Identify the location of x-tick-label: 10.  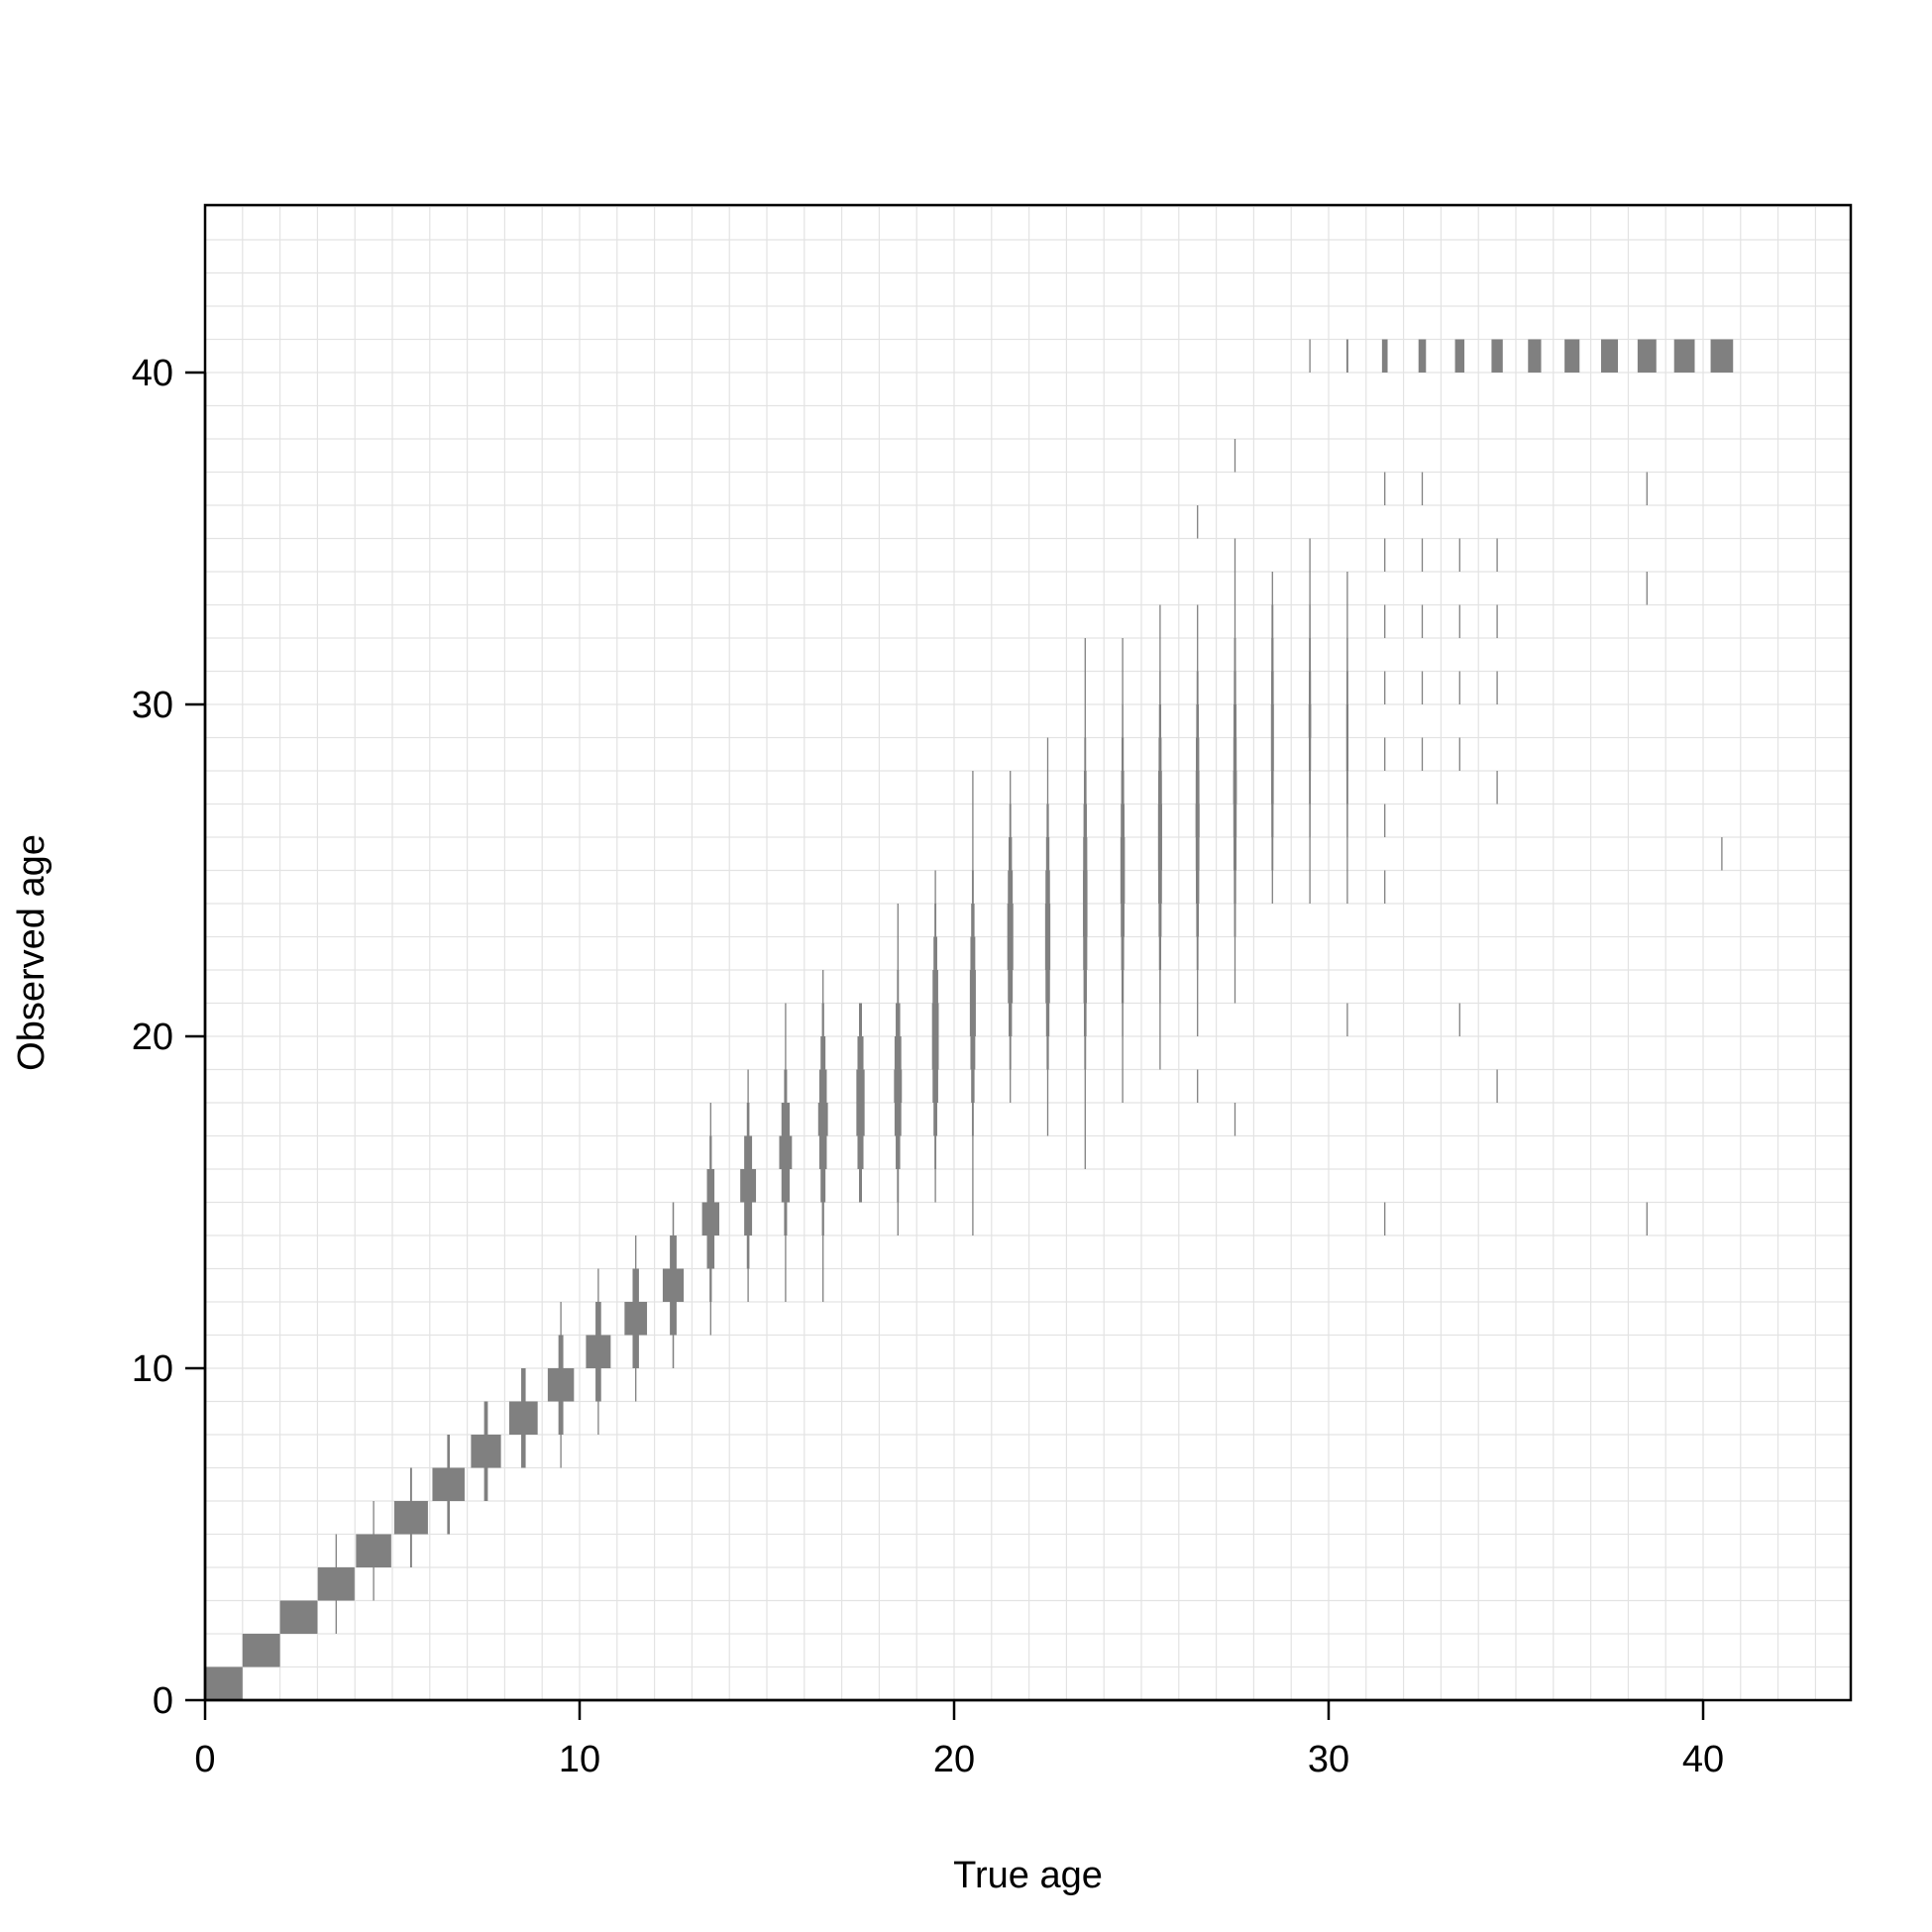
(579, 1760).